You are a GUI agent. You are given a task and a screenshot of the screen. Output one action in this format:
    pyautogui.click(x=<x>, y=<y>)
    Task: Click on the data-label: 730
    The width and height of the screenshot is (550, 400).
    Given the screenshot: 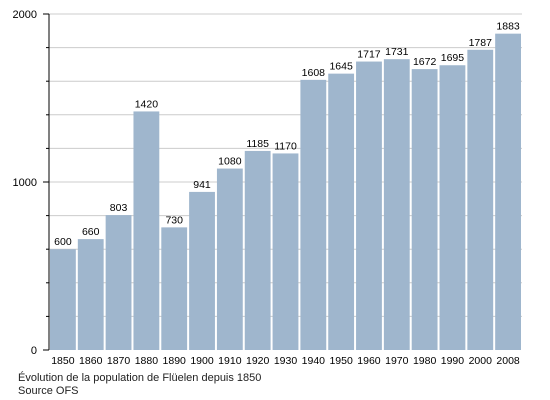 What is the action you would take?
    pyautogui.click(x=174, y=220)
    